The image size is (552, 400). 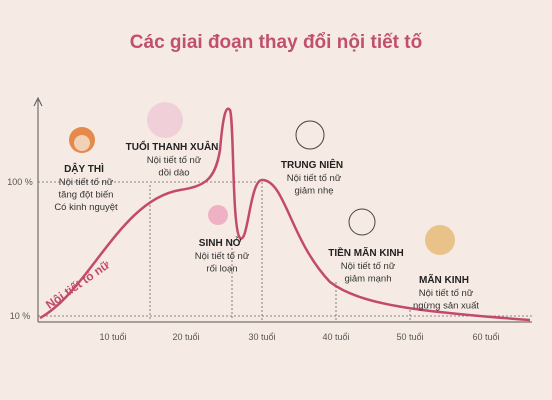 I want to click on stage-name: SINH NỞ, so click(x=220, y=242).